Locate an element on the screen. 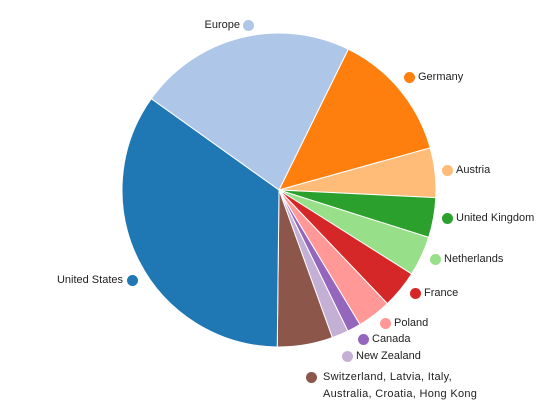  slice-label: Netherlands is located at coordinates (474, 259).